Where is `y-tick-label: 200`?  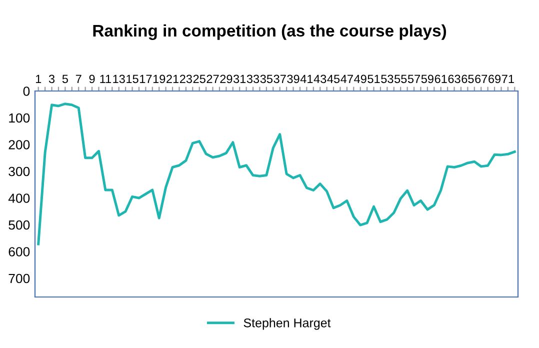 y-tick-label: 200 is located at coordinates (19, 145).